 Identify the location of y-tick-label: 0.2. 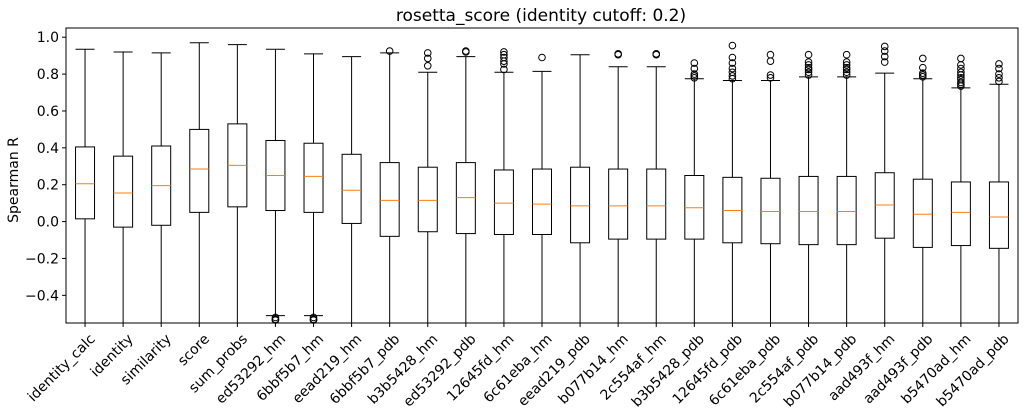
(48, 186).